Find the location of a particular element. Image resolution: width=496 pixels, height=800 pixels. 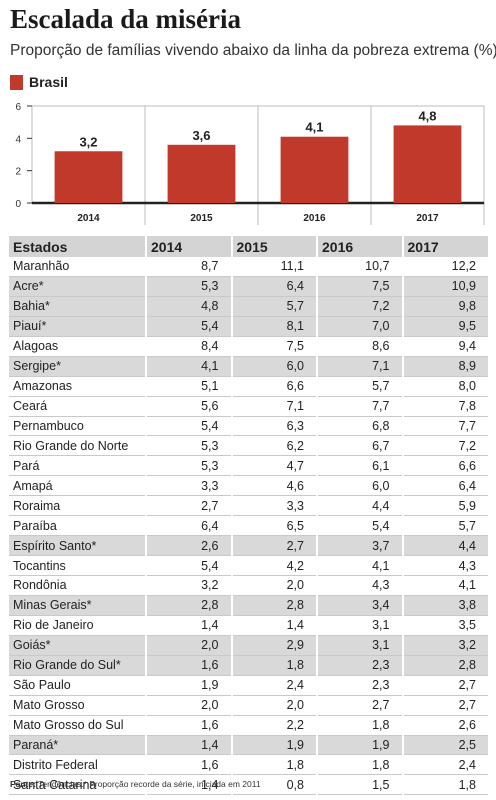

chart-legend: Brasil is located at coordinates (39, 82).